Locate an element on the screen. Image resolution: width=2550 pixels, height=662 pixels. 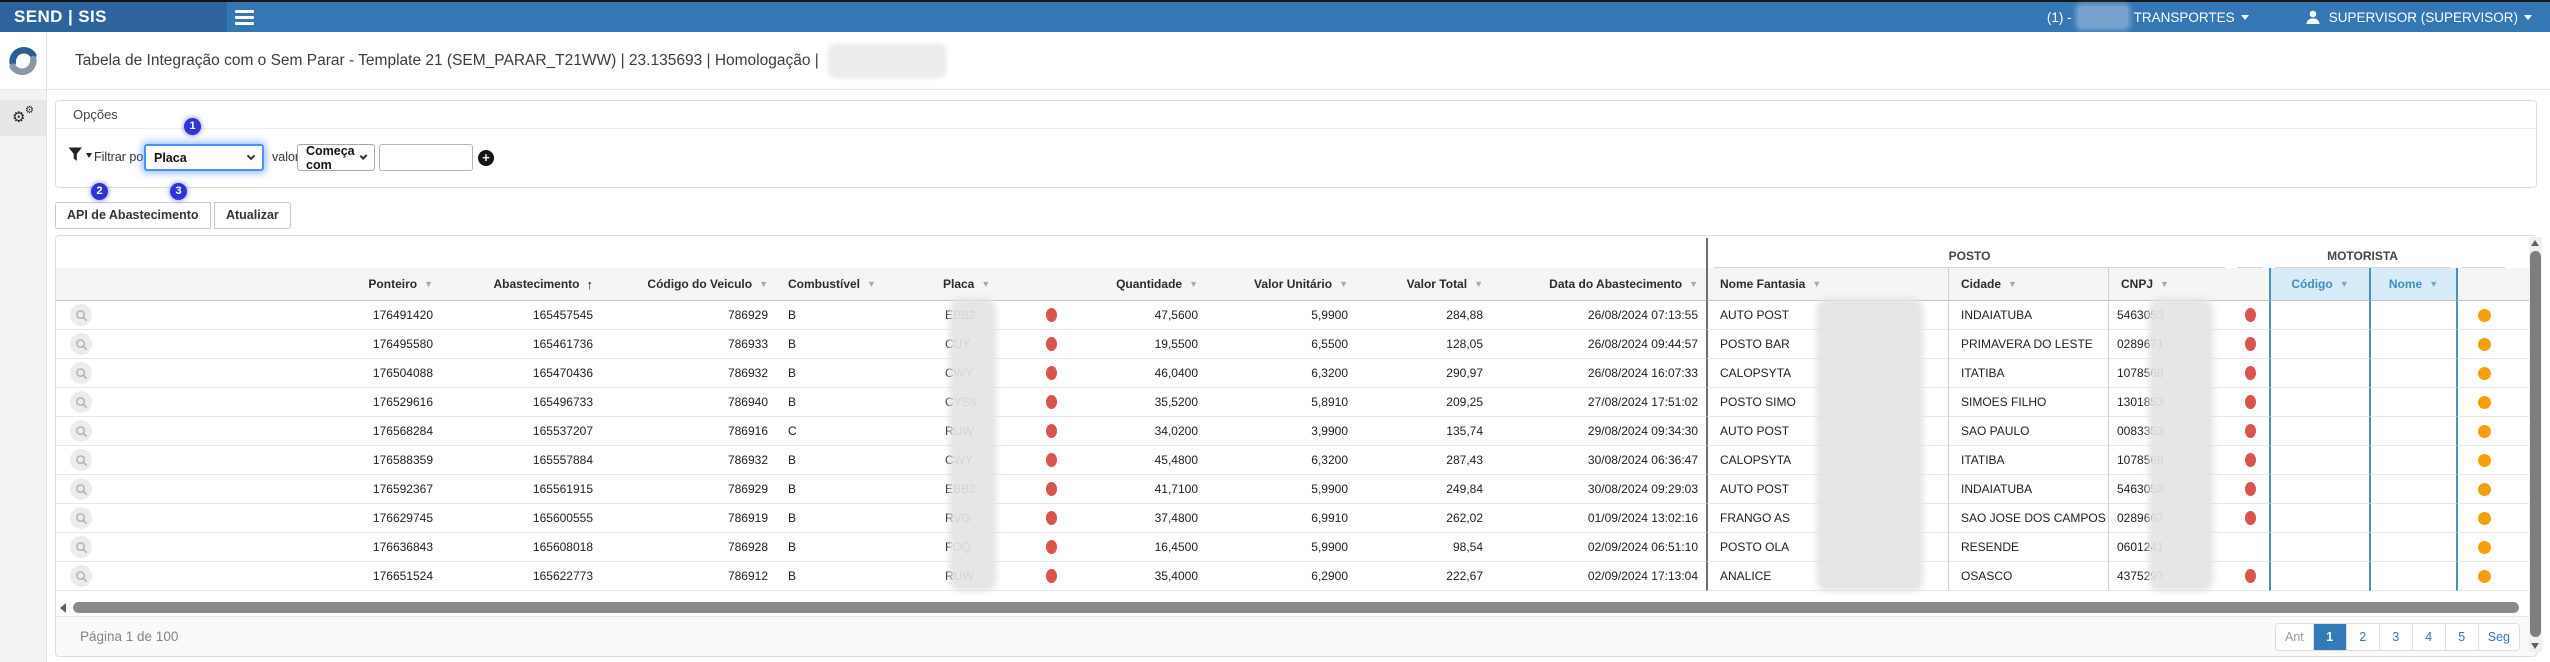
filter-funnel-button is located at coordinates (80, 154).